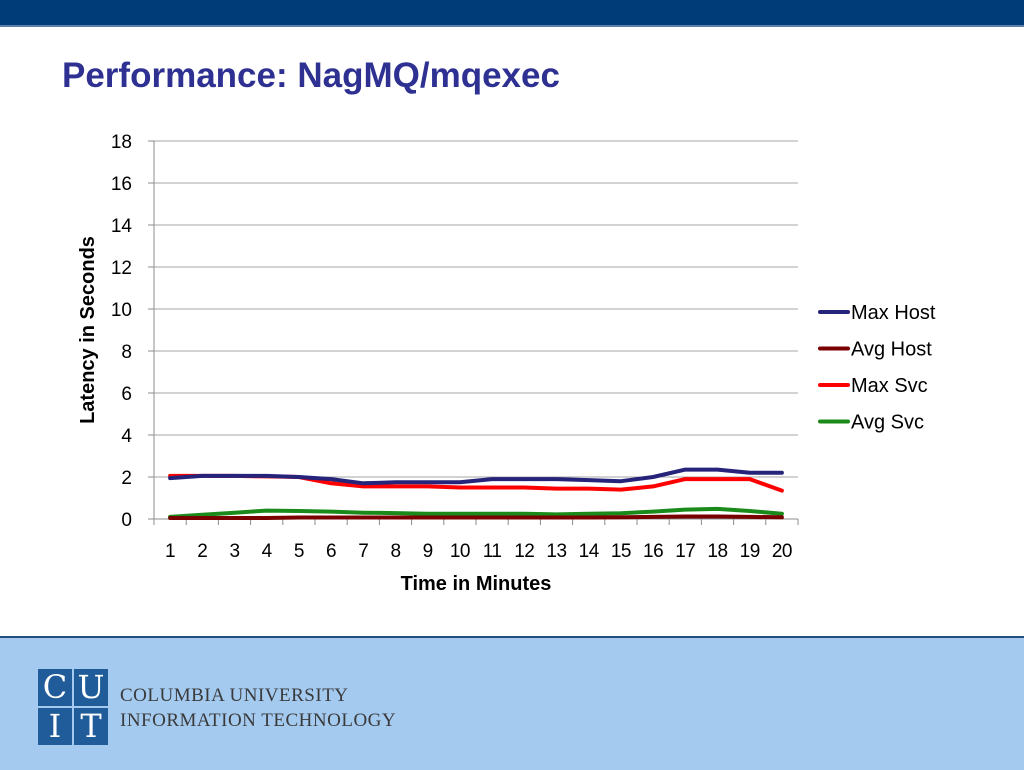 The image size is (1024, 770). I want to click on x-tick-label: 9, so click(428, 551).